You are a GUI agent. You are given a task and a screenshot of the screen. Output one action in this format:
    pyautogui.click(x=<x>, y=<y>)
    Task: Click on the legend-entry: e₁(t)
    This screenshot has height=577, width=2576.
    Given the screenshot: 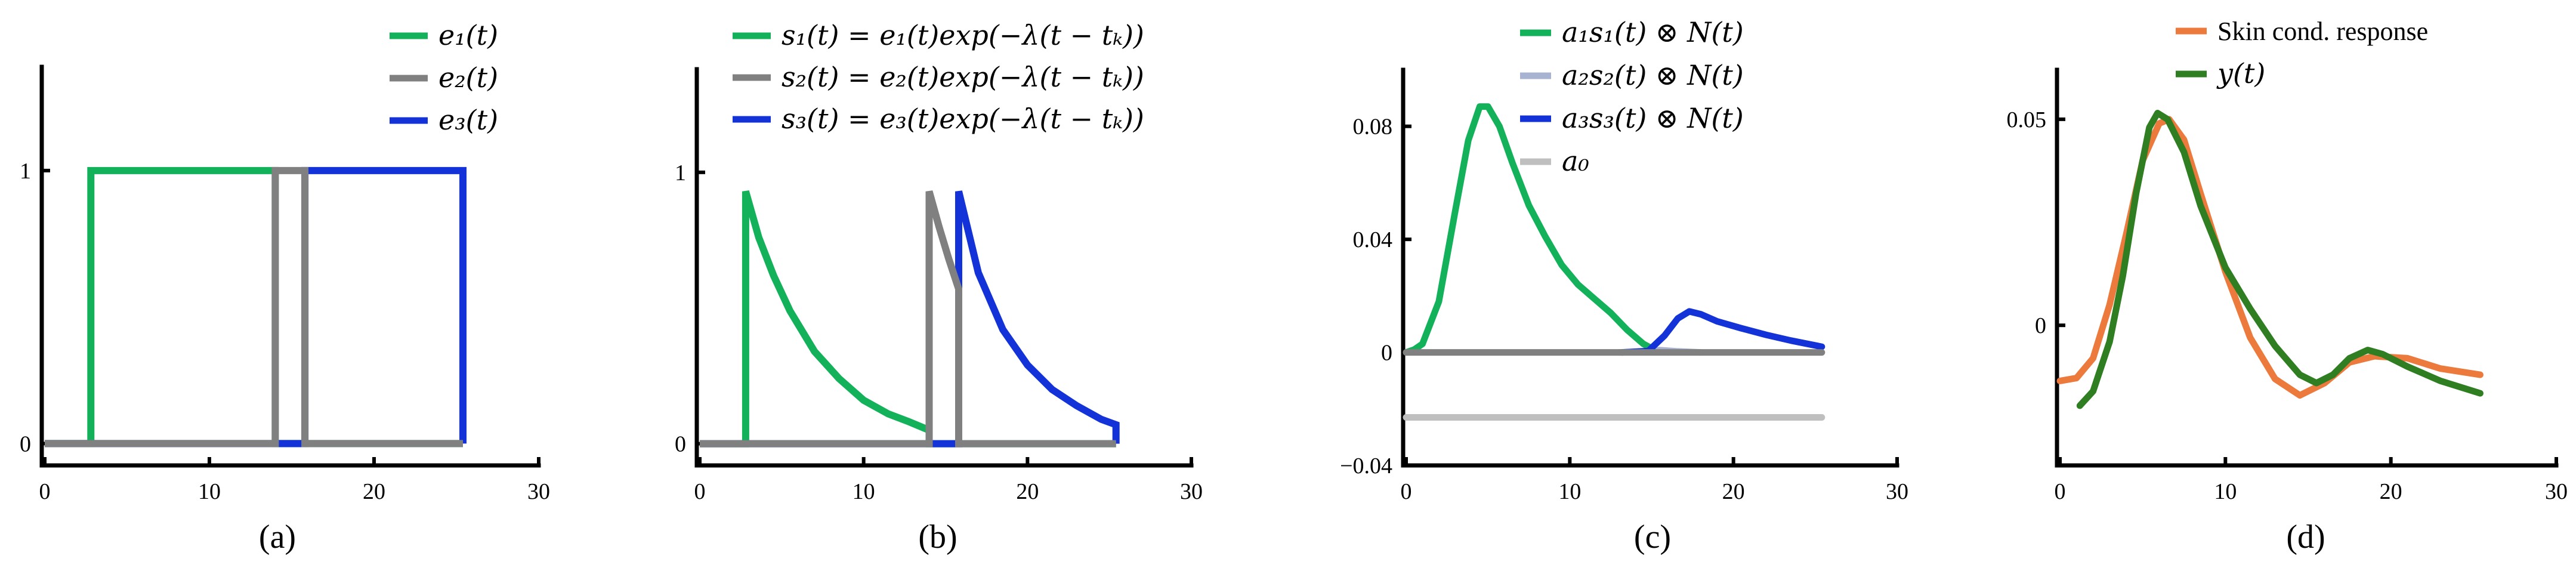 What is the action you would take?
    pyautogui.click(x=468, y=35)
    